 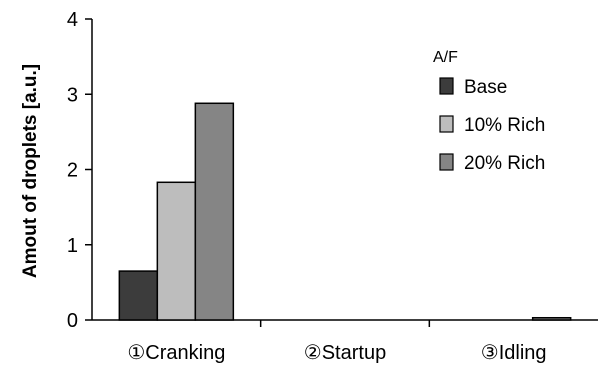 I want to click on legend-entry: 10% Rich, so click(x=504, y=125).